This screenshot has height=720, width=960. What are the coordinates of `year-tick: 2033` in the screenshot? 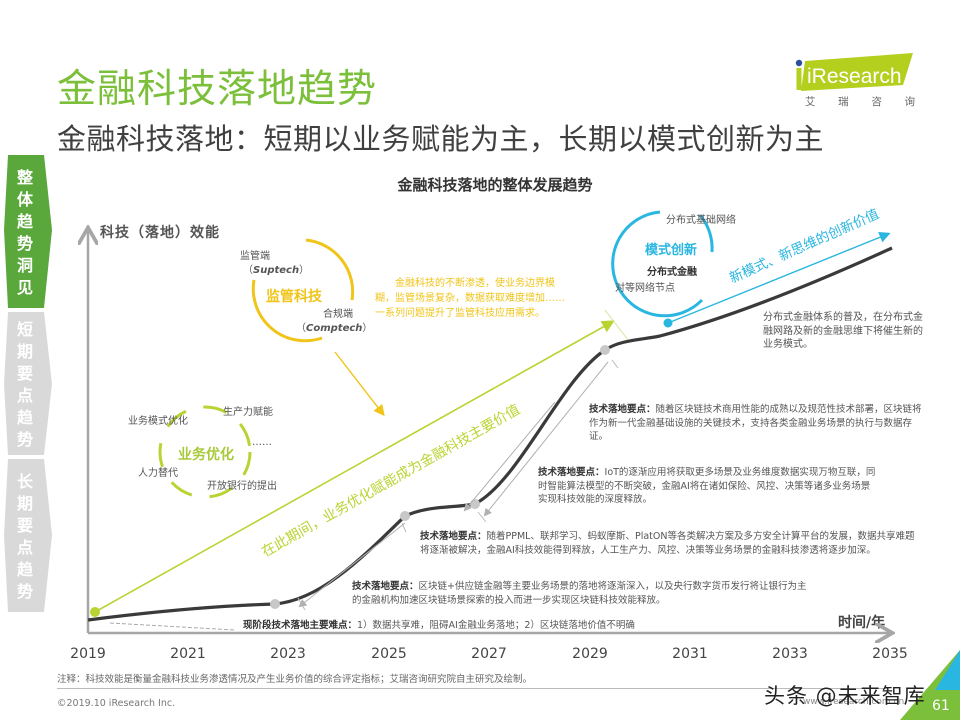 It's located at (790, 654).